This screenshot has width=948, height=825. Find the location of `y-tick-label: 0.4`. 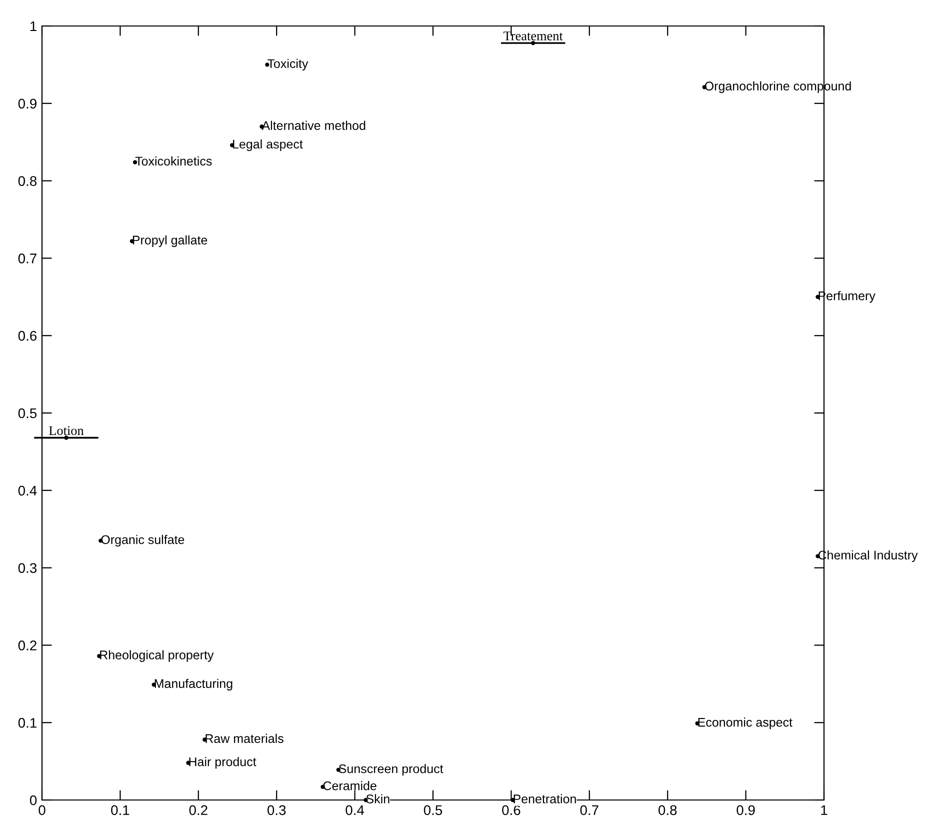

y-tick-label: 0.4 is located at coordinates (27, 491).